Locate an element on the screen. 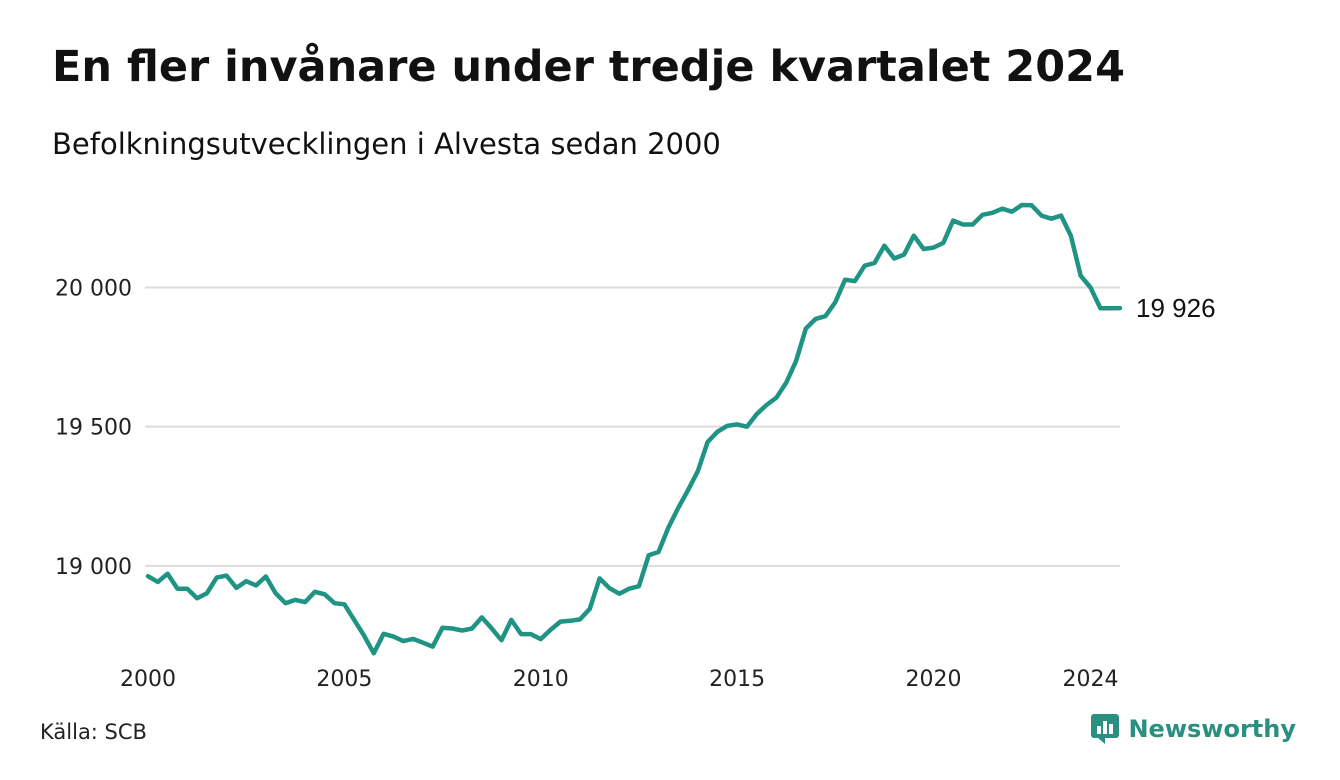 This screenshot has width=1340, height=780. x-tick-label: 2010 is located at coordinates (541, 679).